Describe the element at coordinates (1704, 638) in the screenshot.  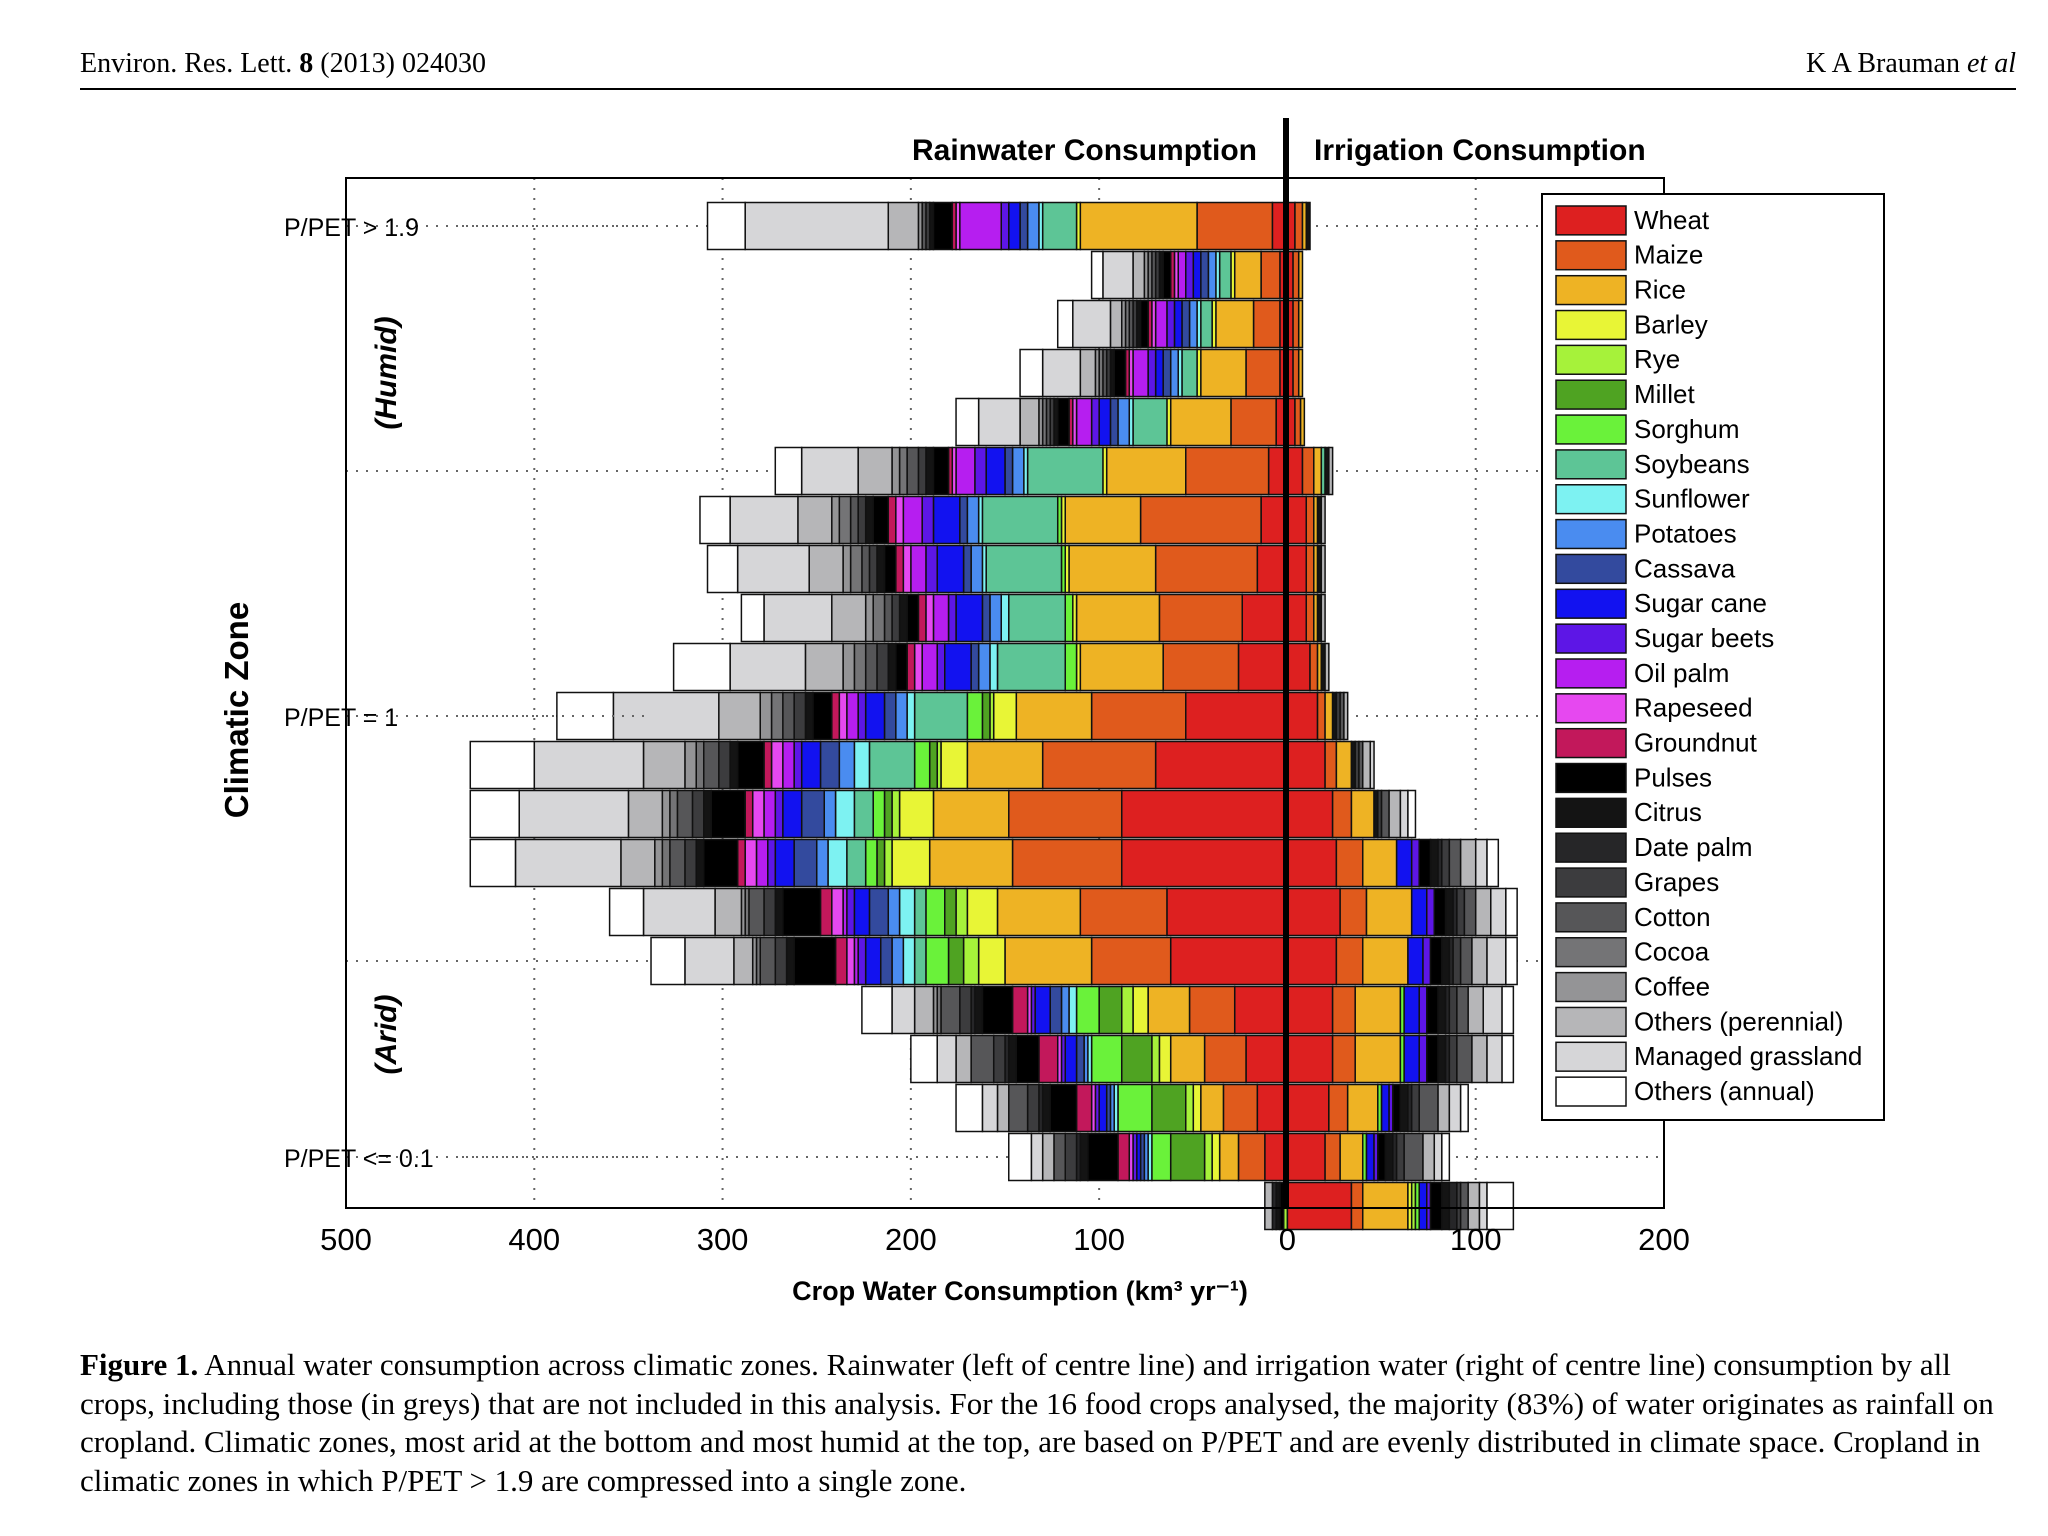
I see `legend-label-sugar-beets: Sugar beets` at that location.